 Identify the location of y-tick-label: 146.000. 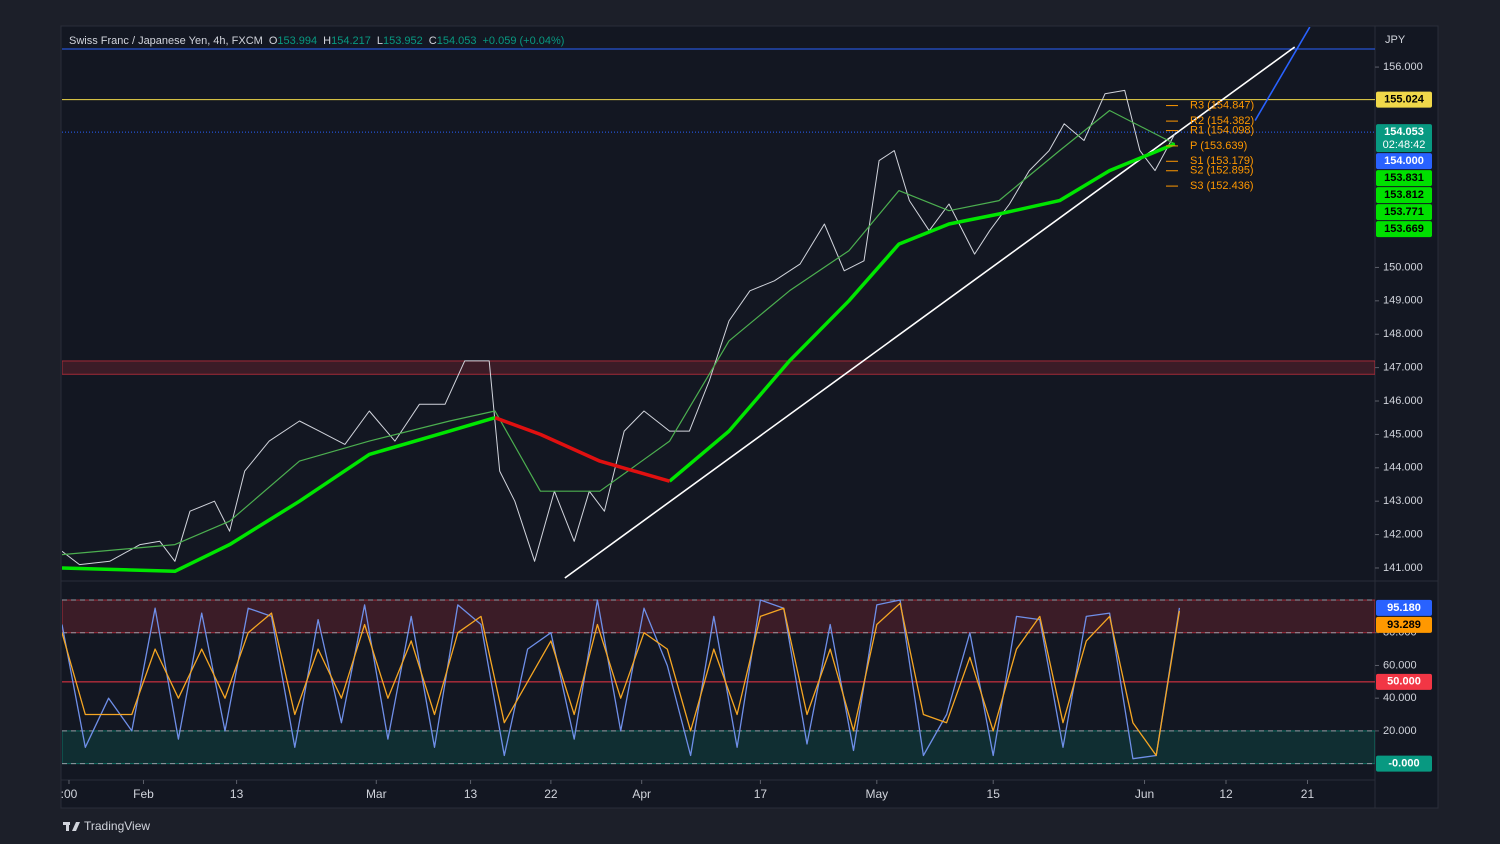
(1403, 401).